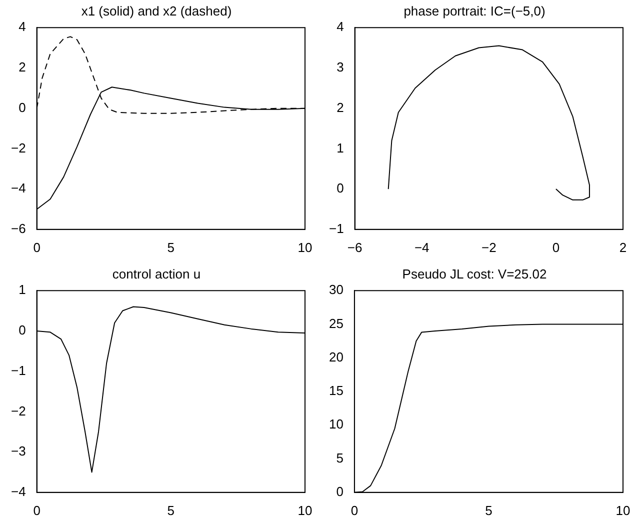 Image resolution: width=635 pixels, height=526 pixels. I want to click on x-tick-label: −6, so click(354, 247).